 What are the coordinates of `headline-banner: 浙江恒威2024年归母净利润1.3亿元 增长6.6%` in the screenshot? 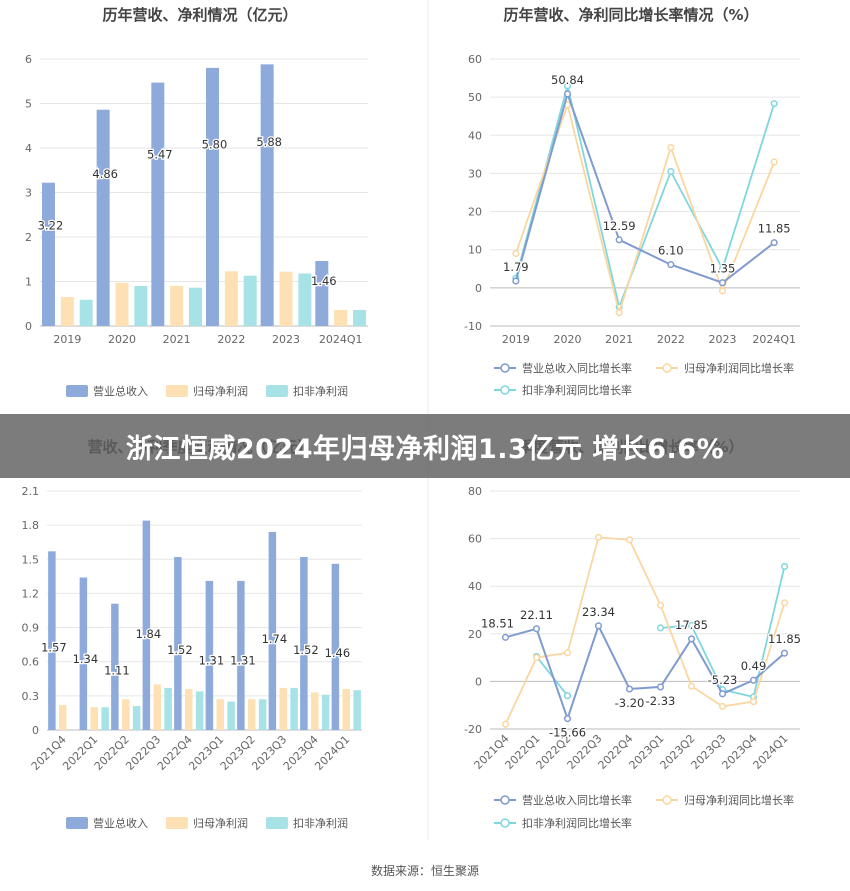 It's located at (425, 446).